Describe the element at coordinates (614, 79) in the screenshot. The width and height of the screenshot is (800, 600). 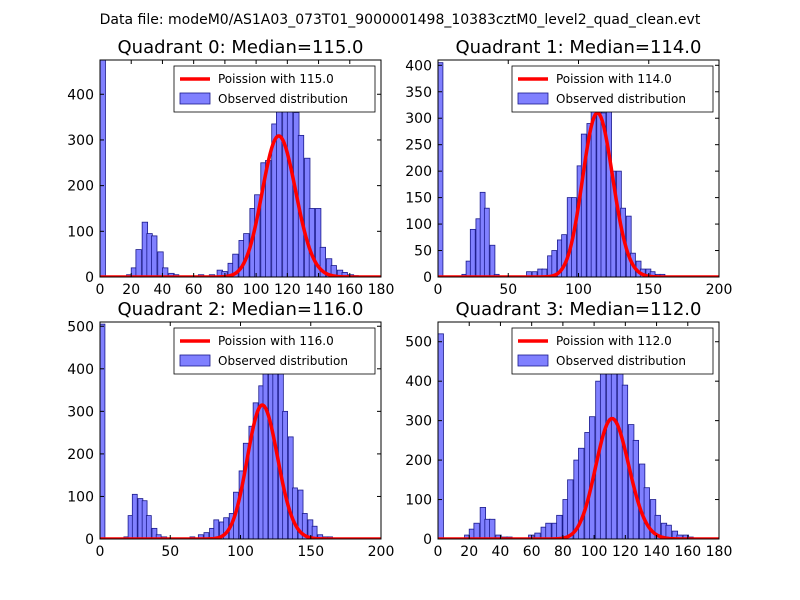
I see `legend-label-poisson: Poission with 114.0` at that location.